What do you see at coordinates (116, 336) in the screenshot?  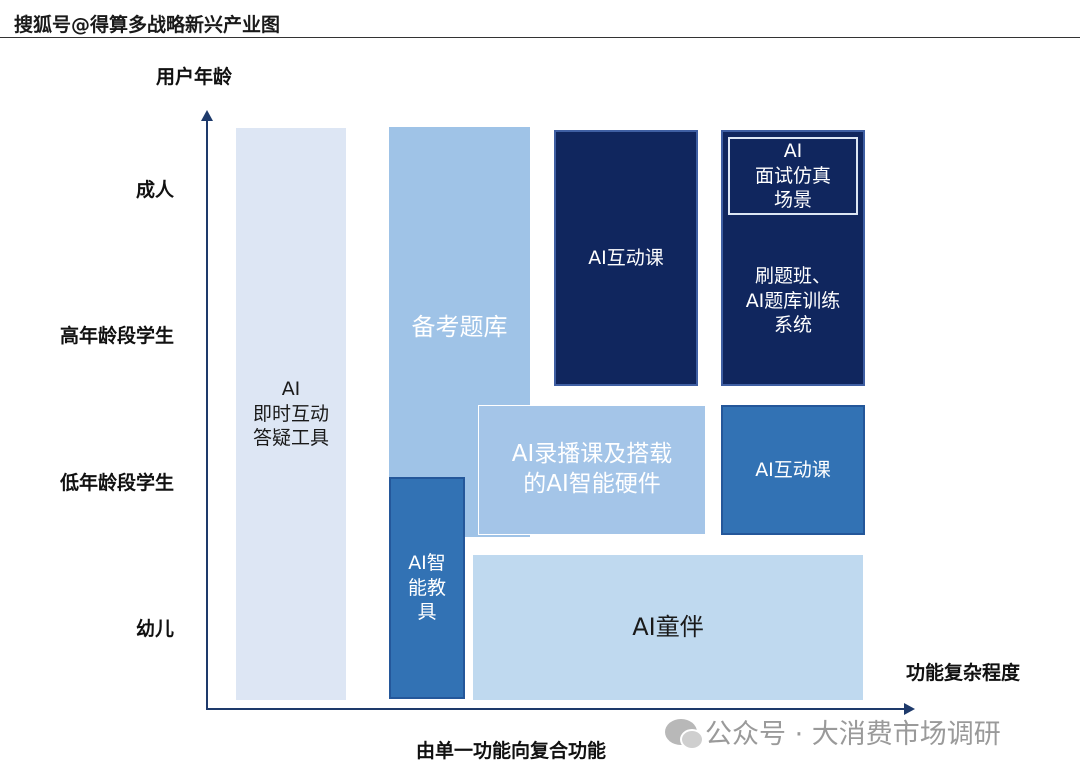 I see `y-level-senior-student: 高年龄段学生` at bounding box center [116, 336].